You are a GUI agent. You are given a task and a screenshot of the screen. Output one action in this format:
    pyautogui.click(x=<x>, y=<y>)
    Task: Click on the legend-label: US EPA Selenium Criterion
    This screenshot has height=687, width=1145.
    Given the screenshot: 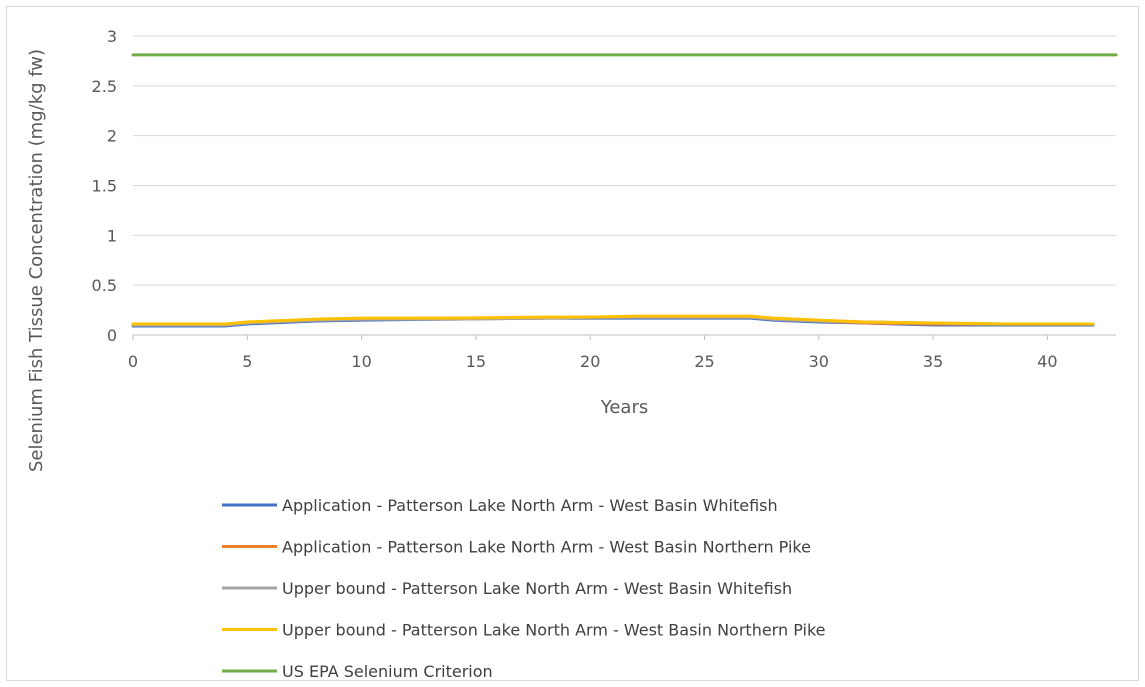 What is the action you would take?
    pyautogui.click(x=387, y=671)
    